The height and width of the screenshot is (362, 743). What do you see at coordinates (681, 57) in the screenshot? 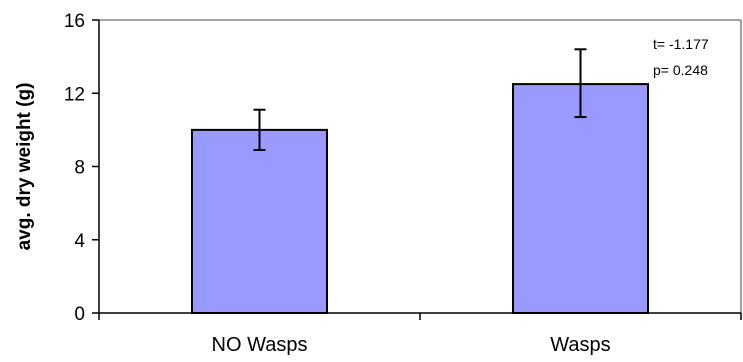
I see `annotations: t= -1.177 p= 0.248` at bounding box center [681, 57].